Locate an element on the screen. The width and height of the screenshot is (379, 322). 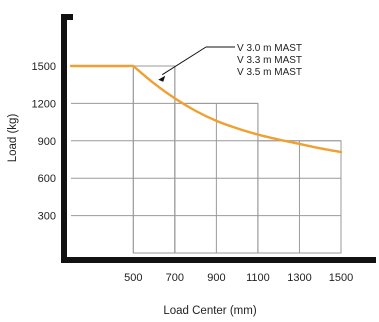
x-tick-label: 1300 is located at coordinates (299, 278).